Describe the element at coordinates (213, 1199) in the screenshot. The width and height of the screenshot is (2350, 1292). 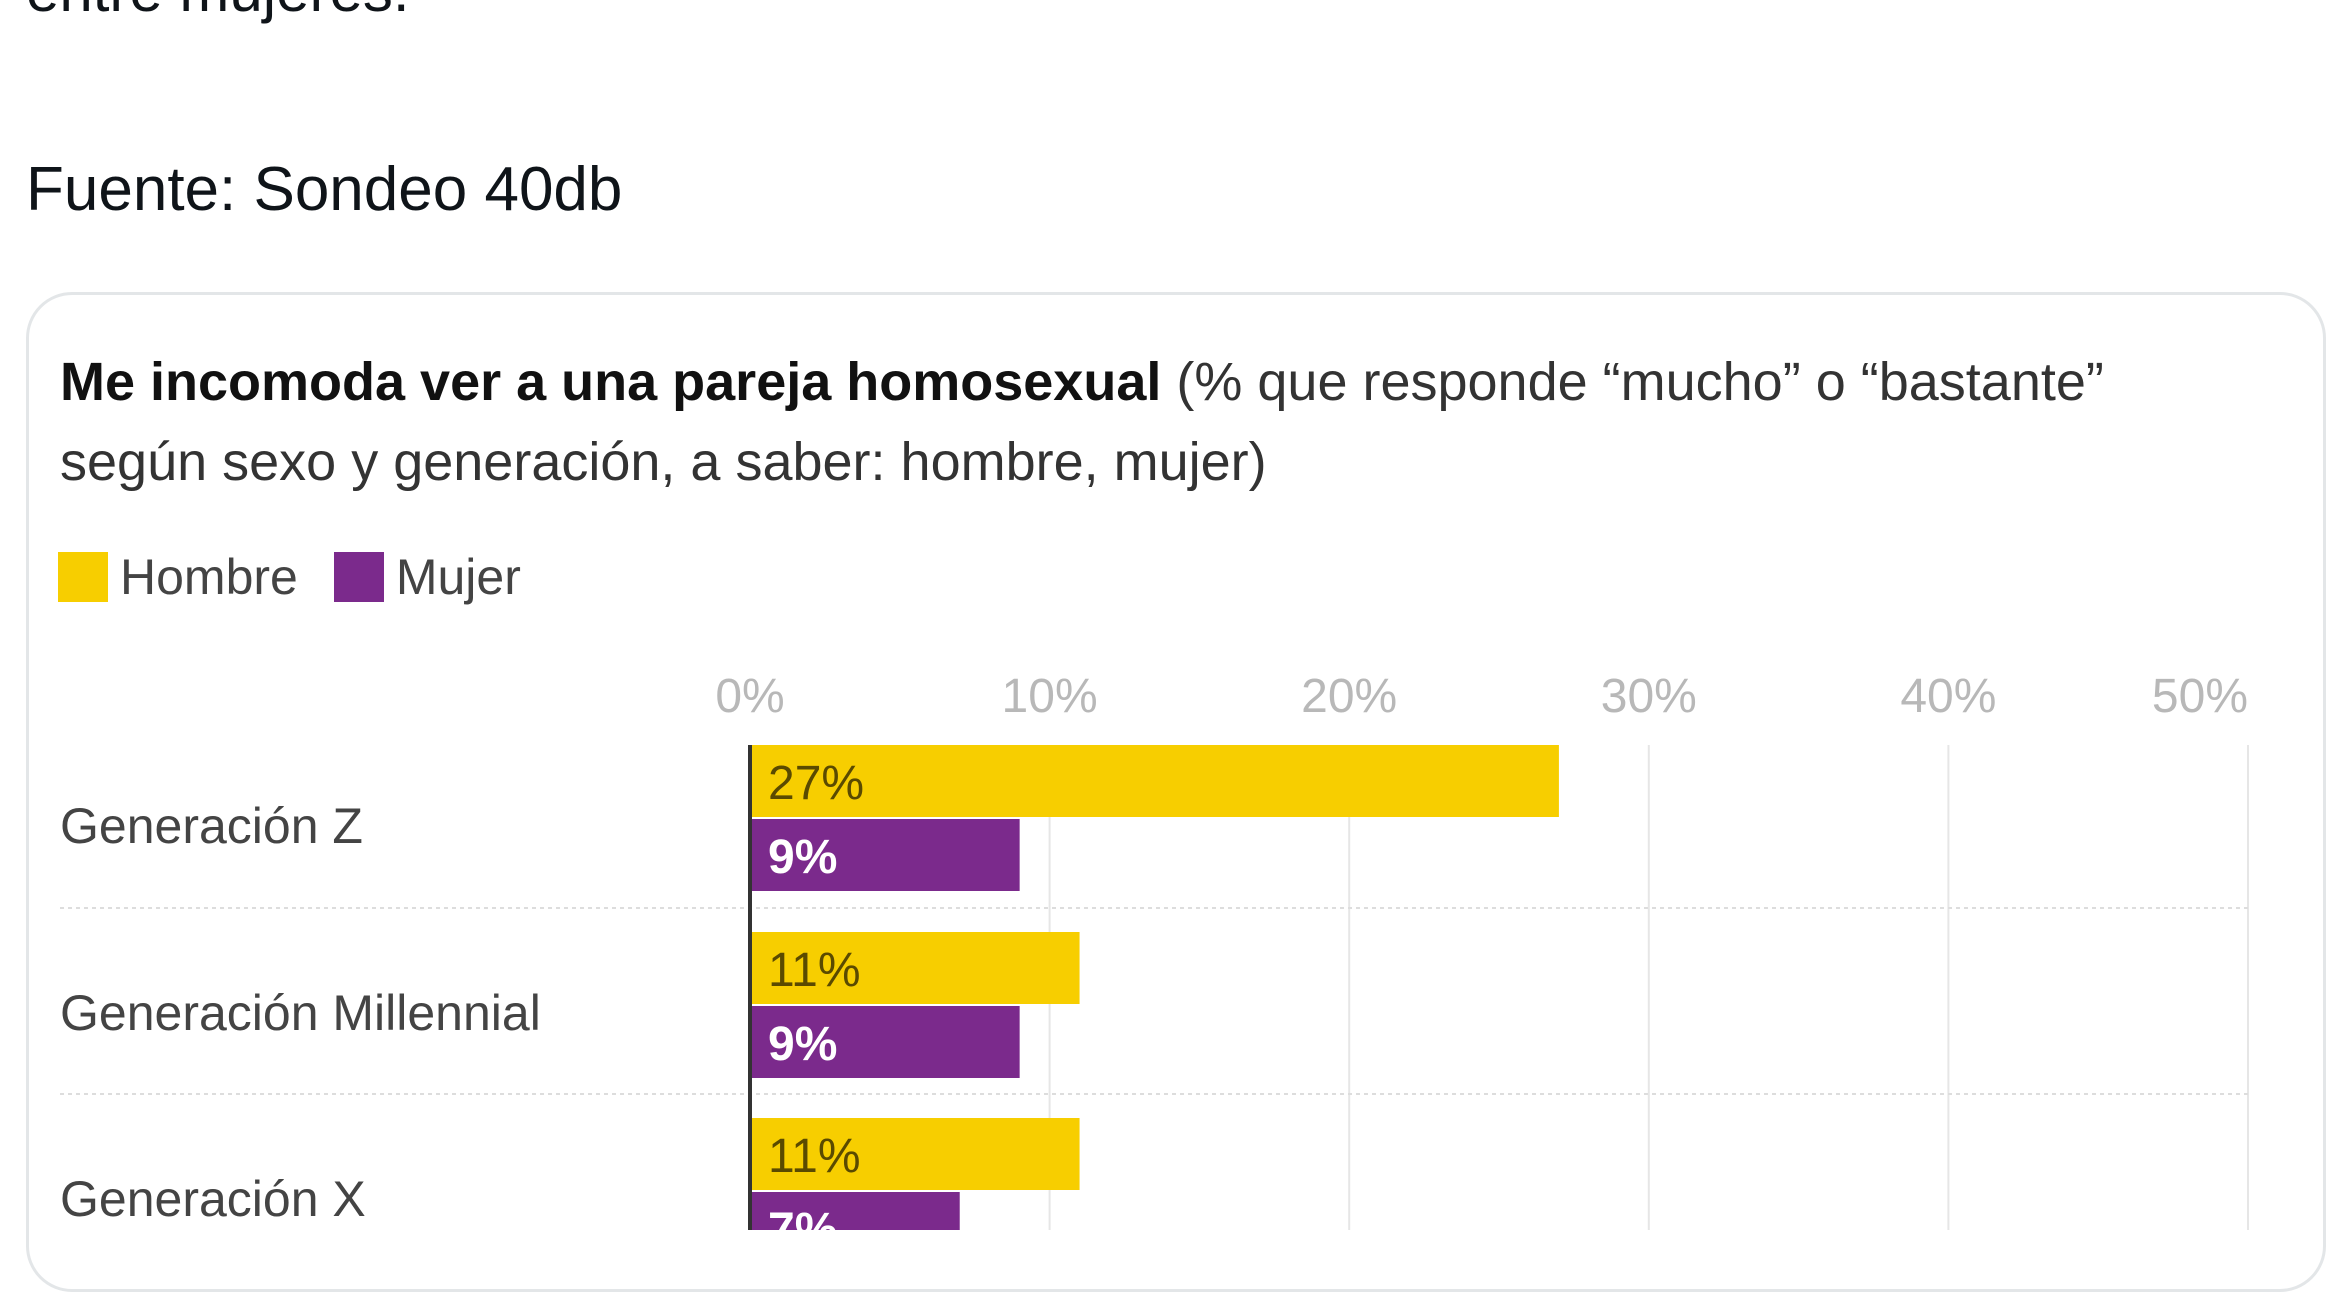
I see `category-label: Generación X` at that location.